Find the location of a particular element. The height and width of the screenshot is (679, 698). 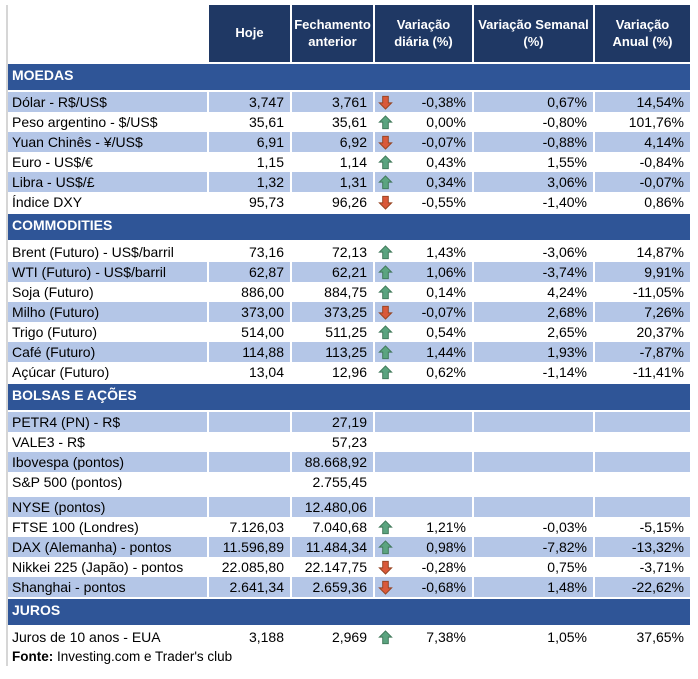

value-variacao-semanal: -0,88% is located at coordinates (532, 142).